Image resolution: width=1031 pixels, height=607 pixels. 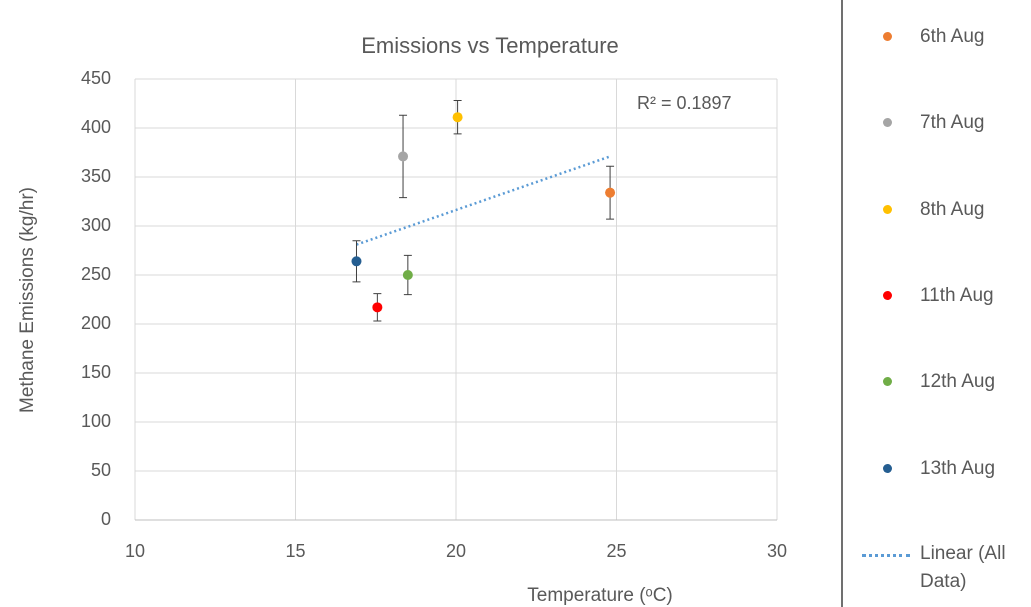 I want to click on y-tick-label: 350, so click(x=96, y=176).